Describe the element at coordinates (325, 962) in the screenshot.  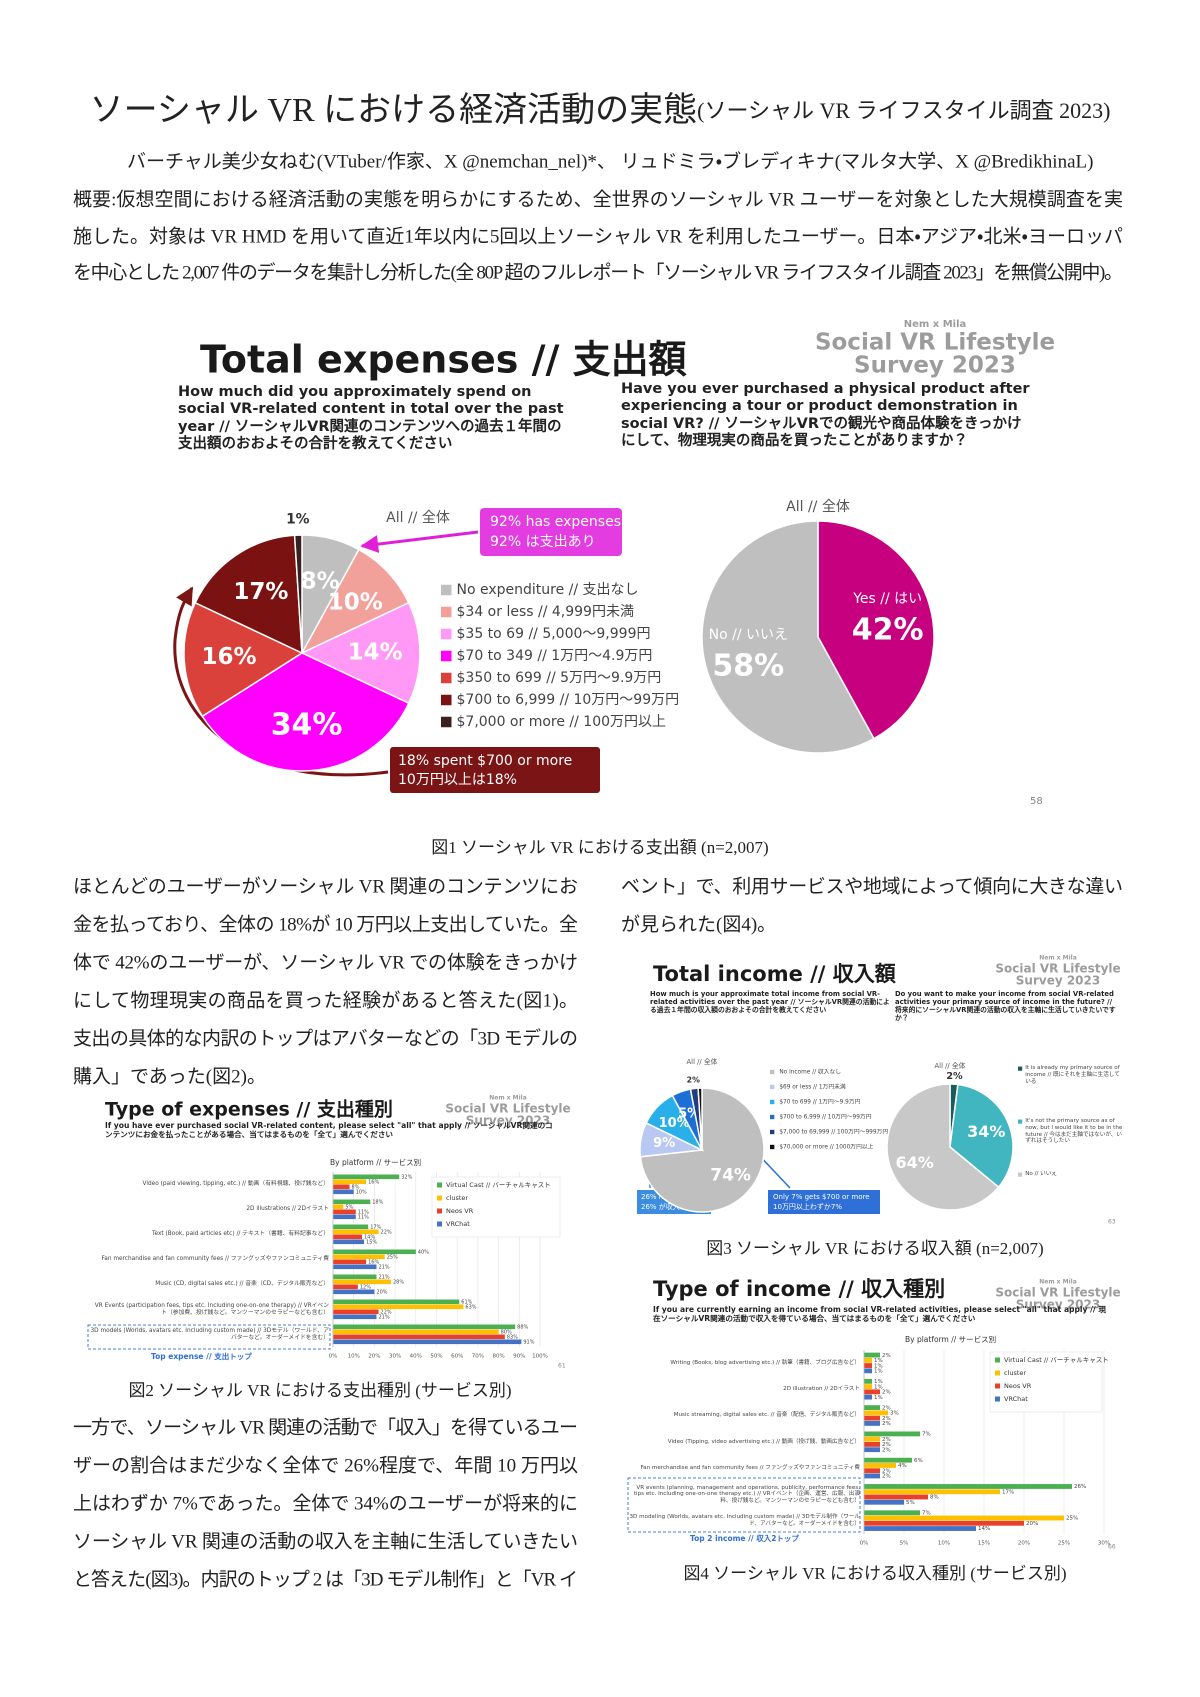
I see `body-line: 体で 42%のユーザーが、ソーシャル VR での体験をきっかけ` at that location.